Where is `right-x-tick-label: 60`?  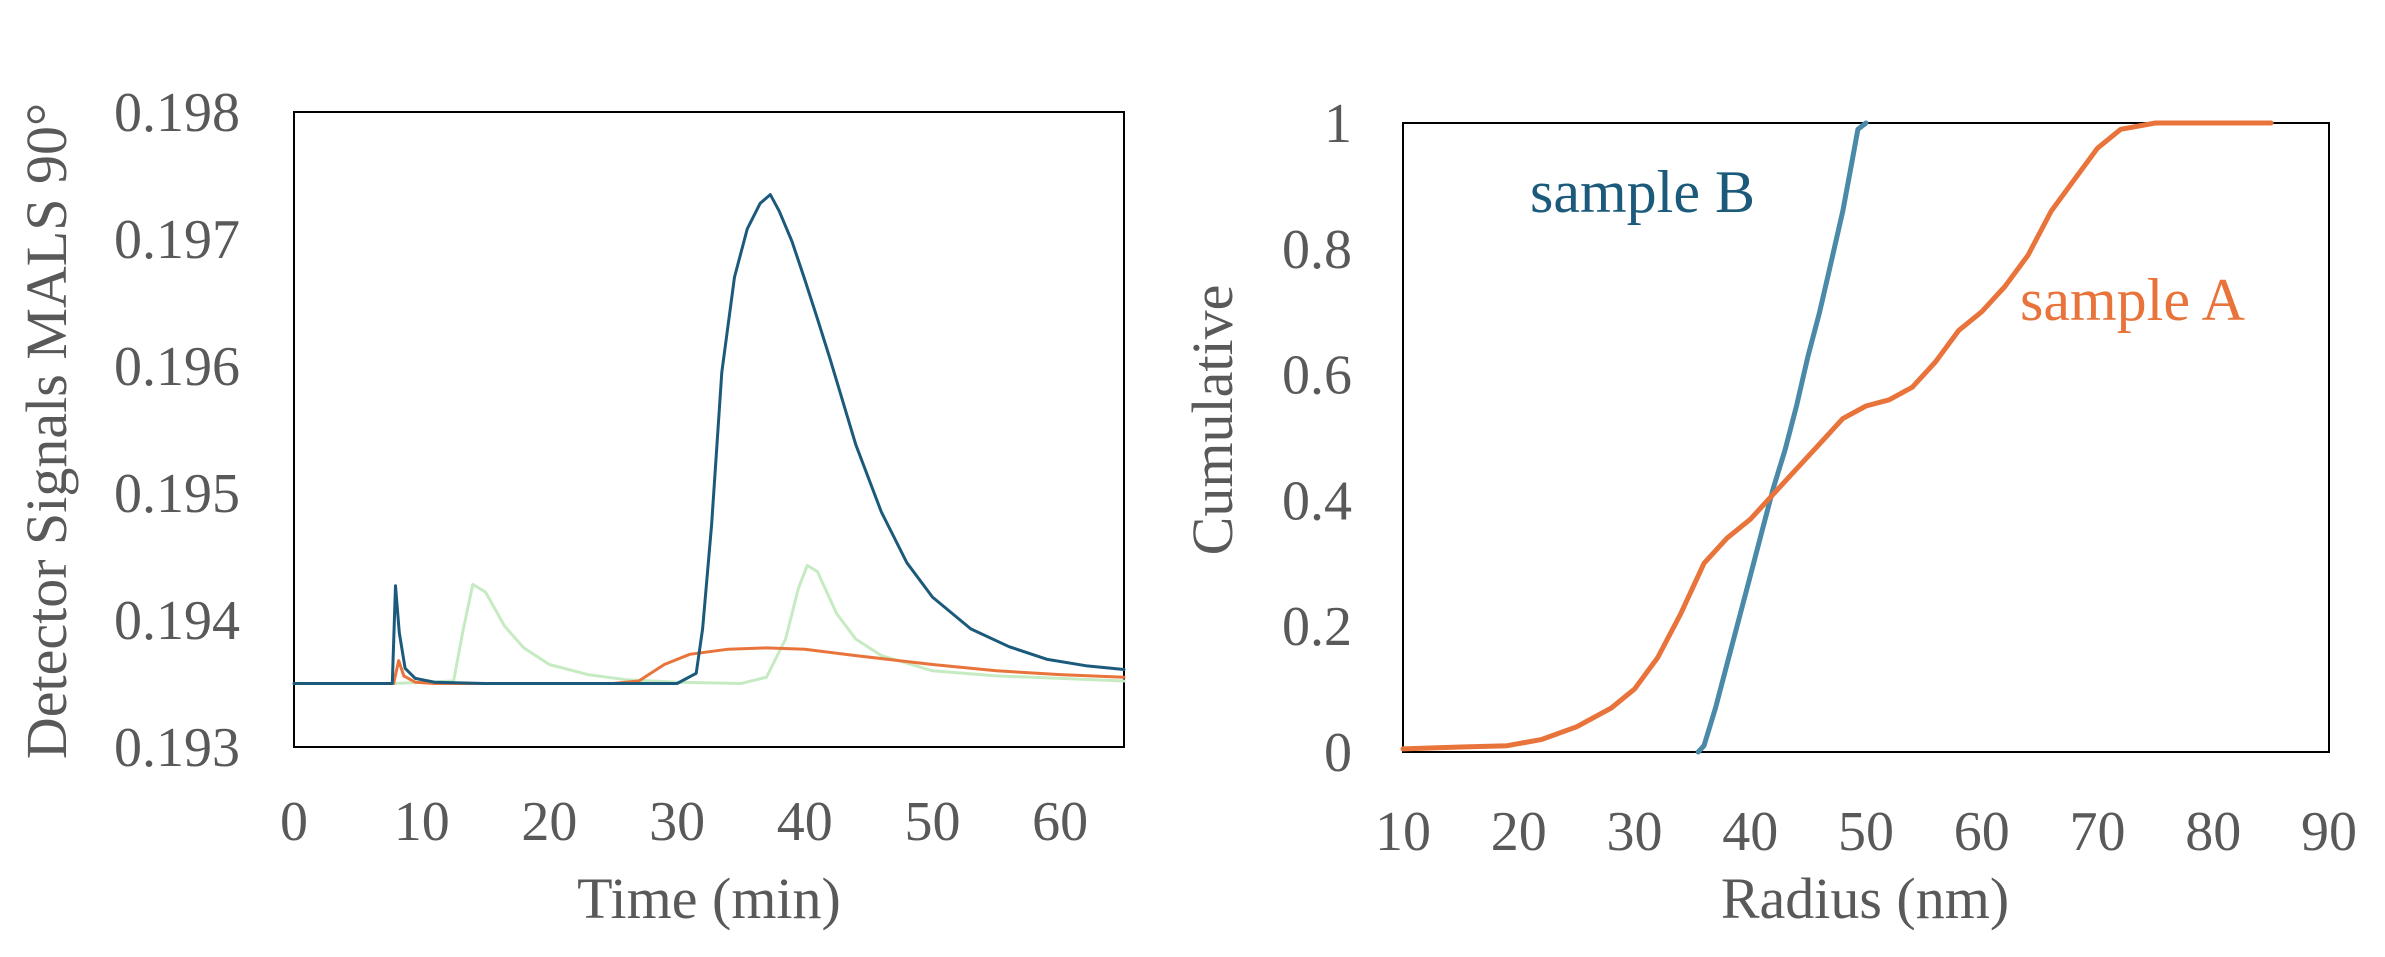 right-x-tick-label: 60 is located at coordinates (1982, 832).